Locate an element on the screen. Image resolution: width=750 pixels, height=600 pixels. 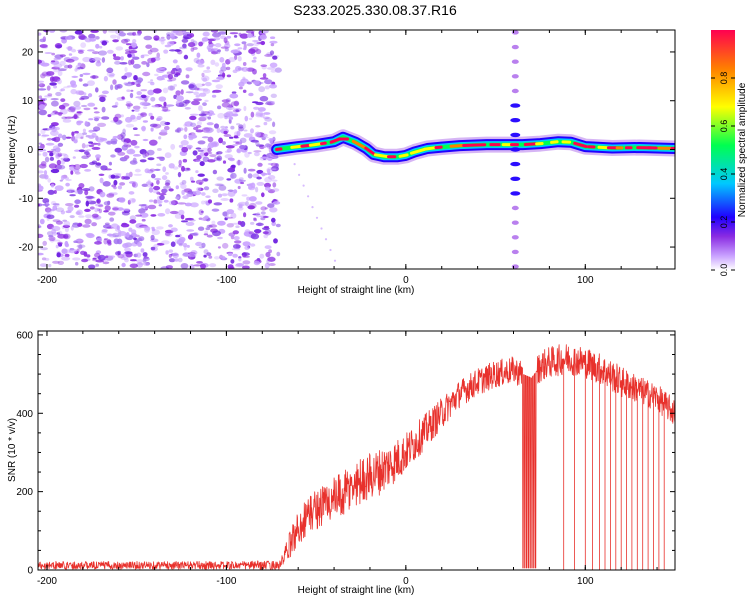
y-tick-label: 10 is located at coordinates (28, 101).